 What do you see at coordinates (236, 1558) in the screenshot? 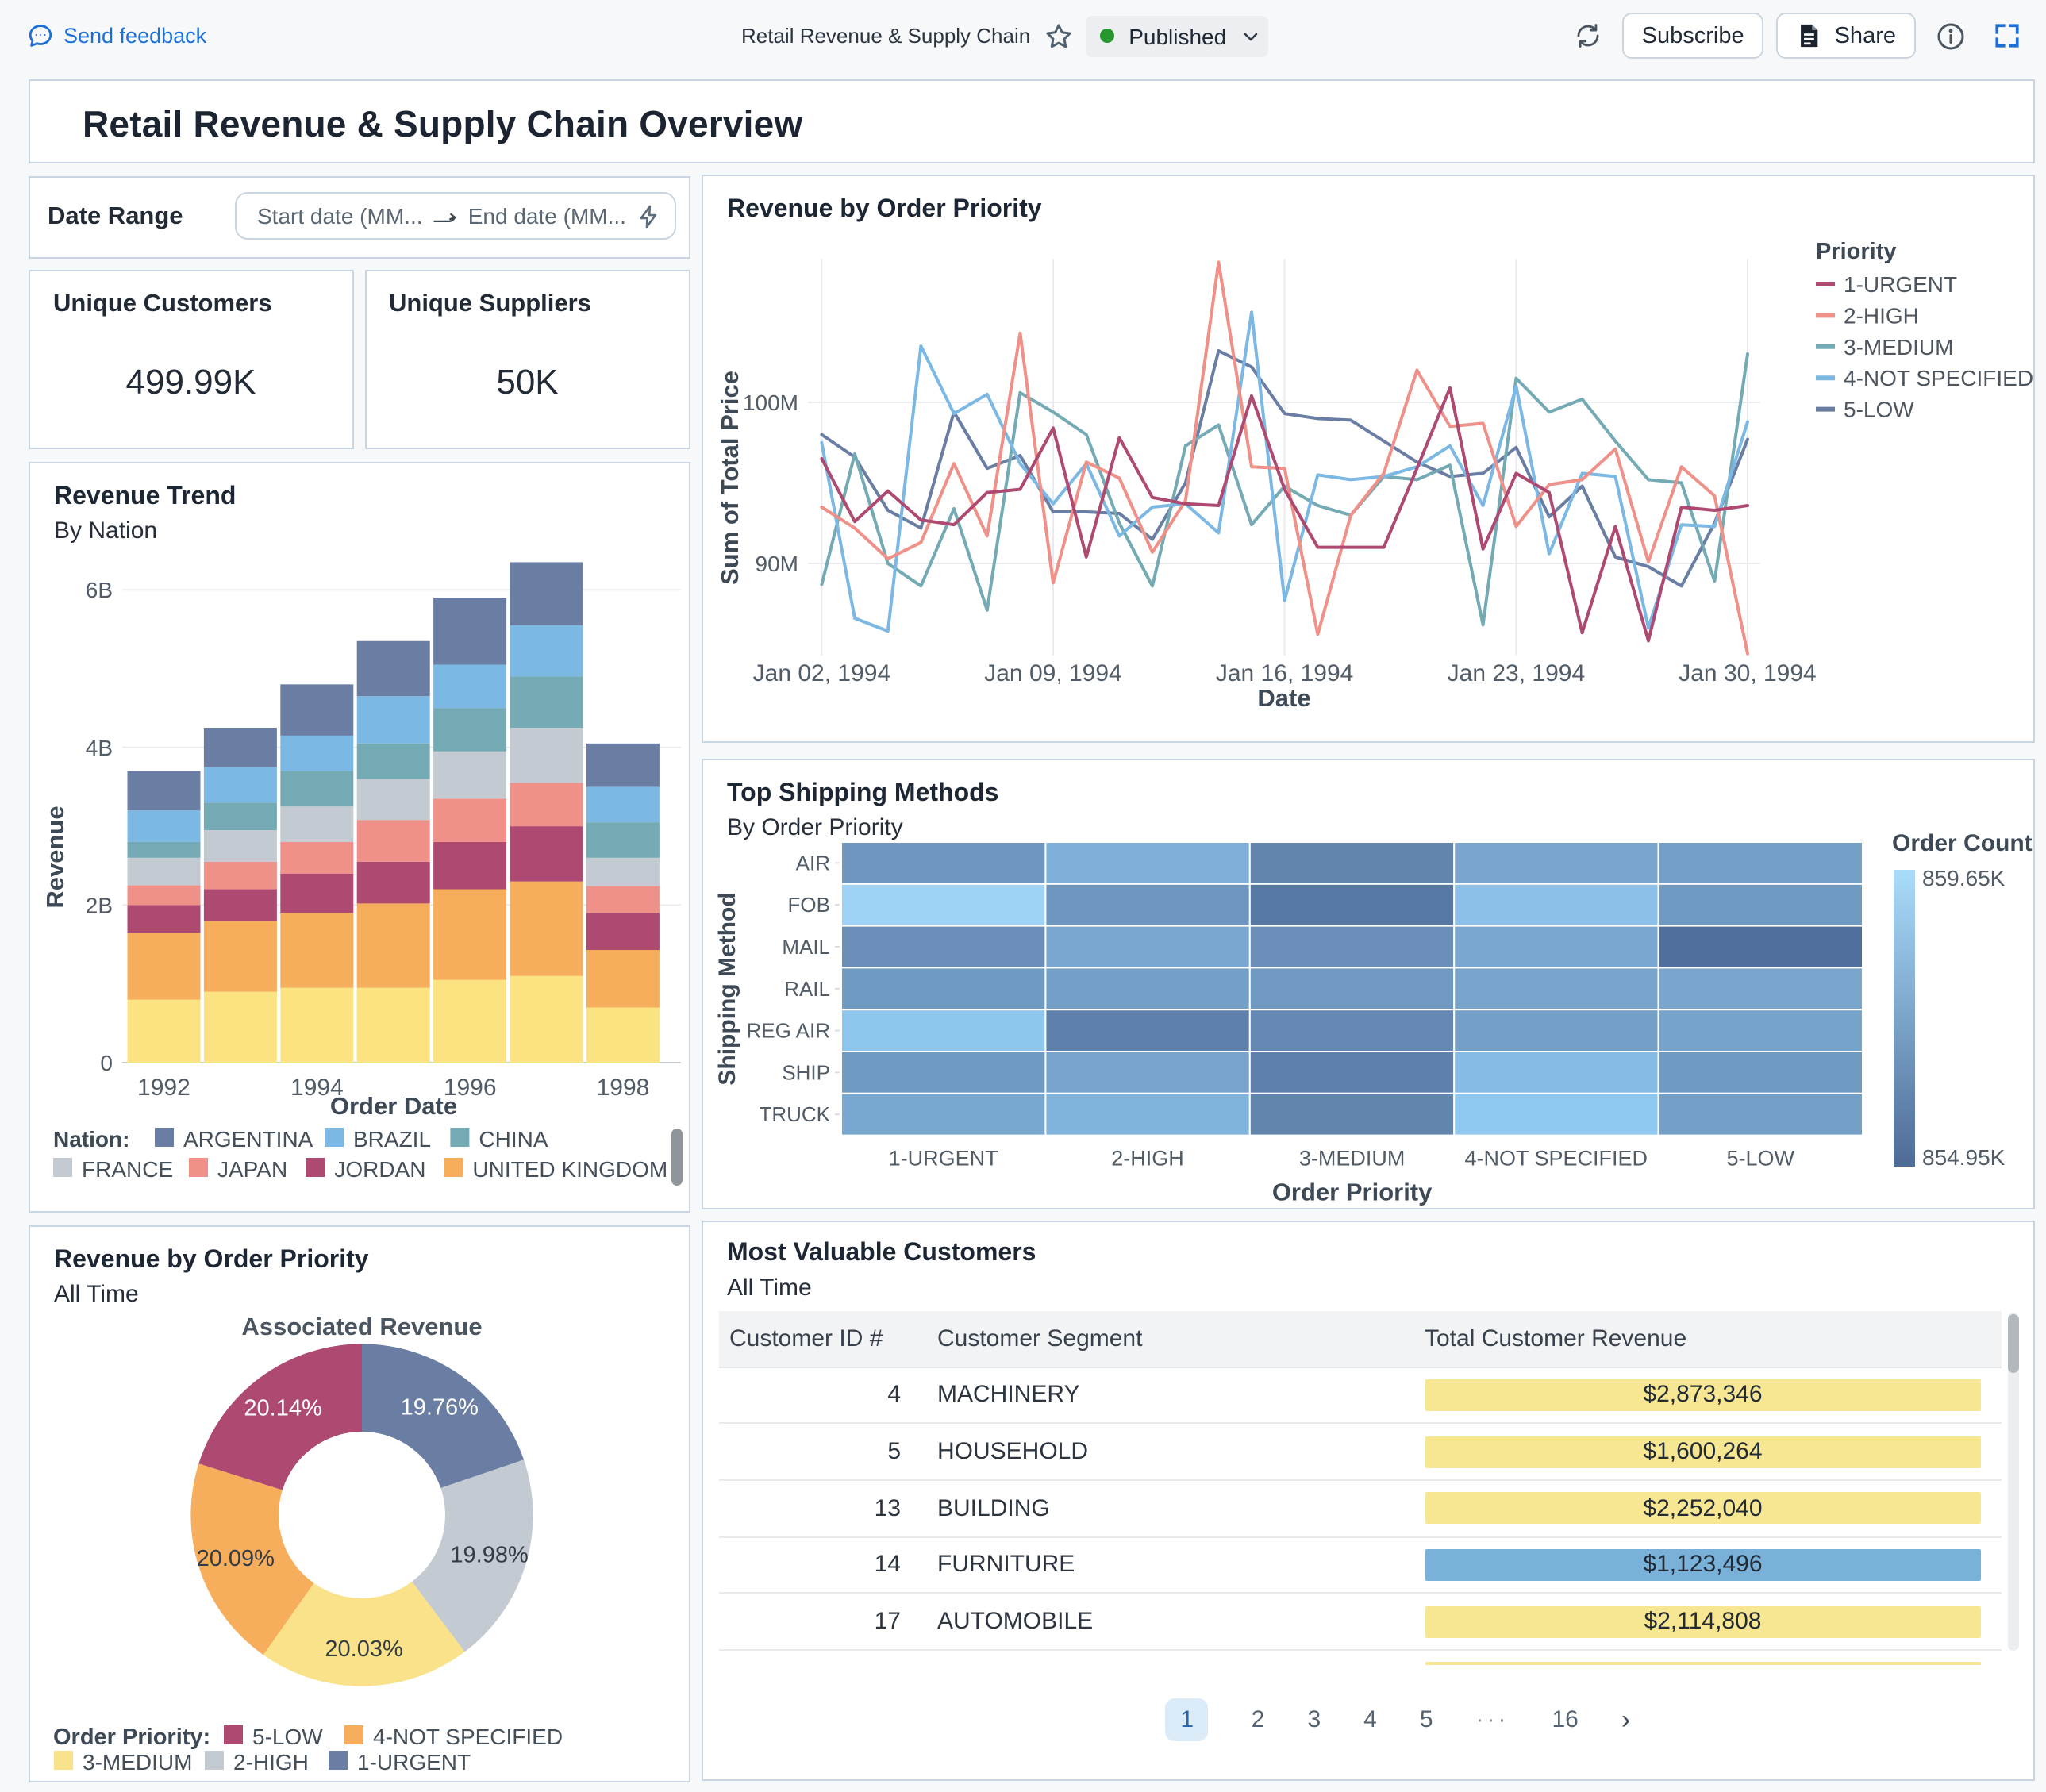
I see `svg-text: 20.09%` at bounding box center [236, 1558].